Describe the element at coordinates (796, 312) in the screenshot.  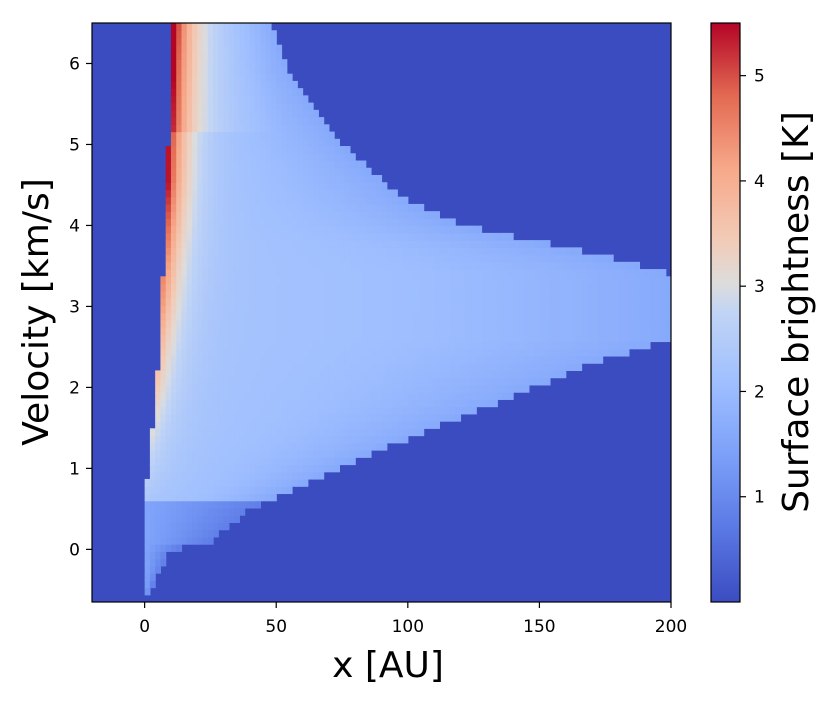
I see `colorbar-label: Surface brightness [K]` at that location.